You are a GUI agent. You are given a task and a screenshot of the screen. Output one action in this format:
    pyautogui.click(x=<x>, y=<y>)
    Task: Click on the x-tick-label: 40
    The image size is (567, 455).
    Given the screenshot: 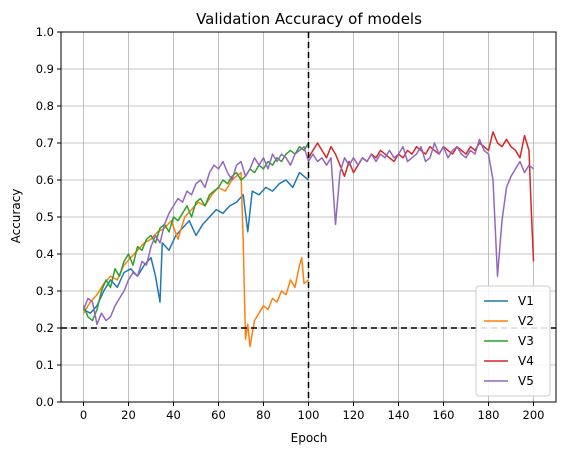 What is the action you would take?
    pyautogui.click(x=173, y=415)
    